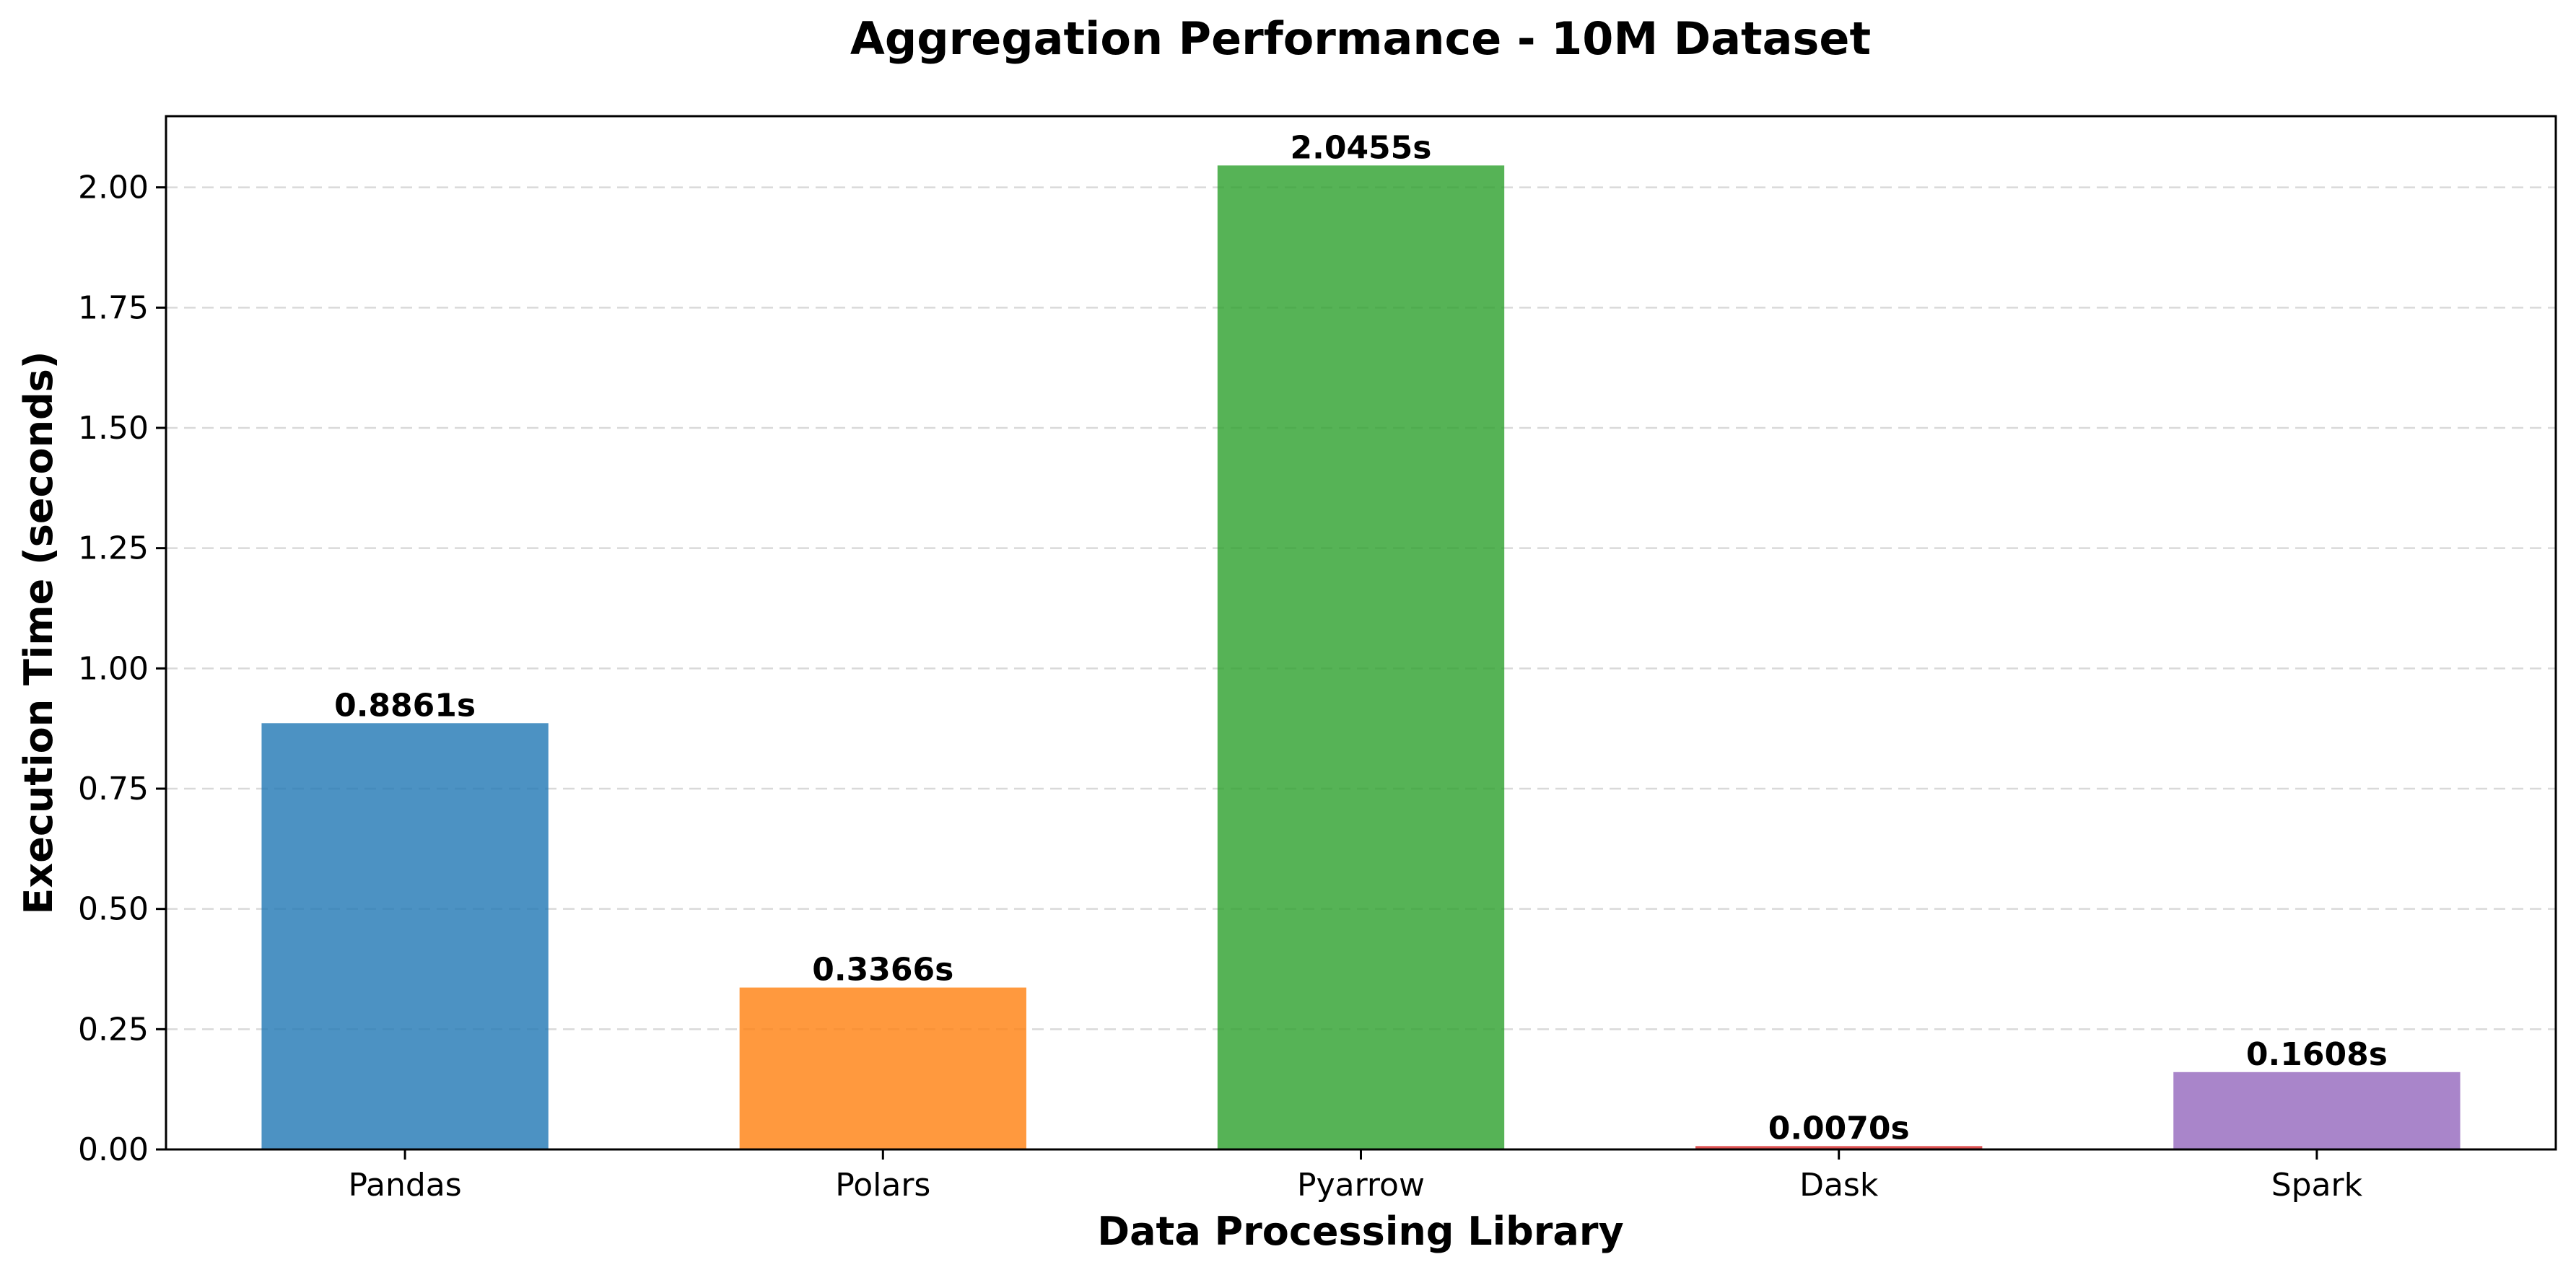  What do you see at coordinates (113, 188) in the screenshot?
I see `y-tick-label: 2.00` at bounding box center [113, 188].